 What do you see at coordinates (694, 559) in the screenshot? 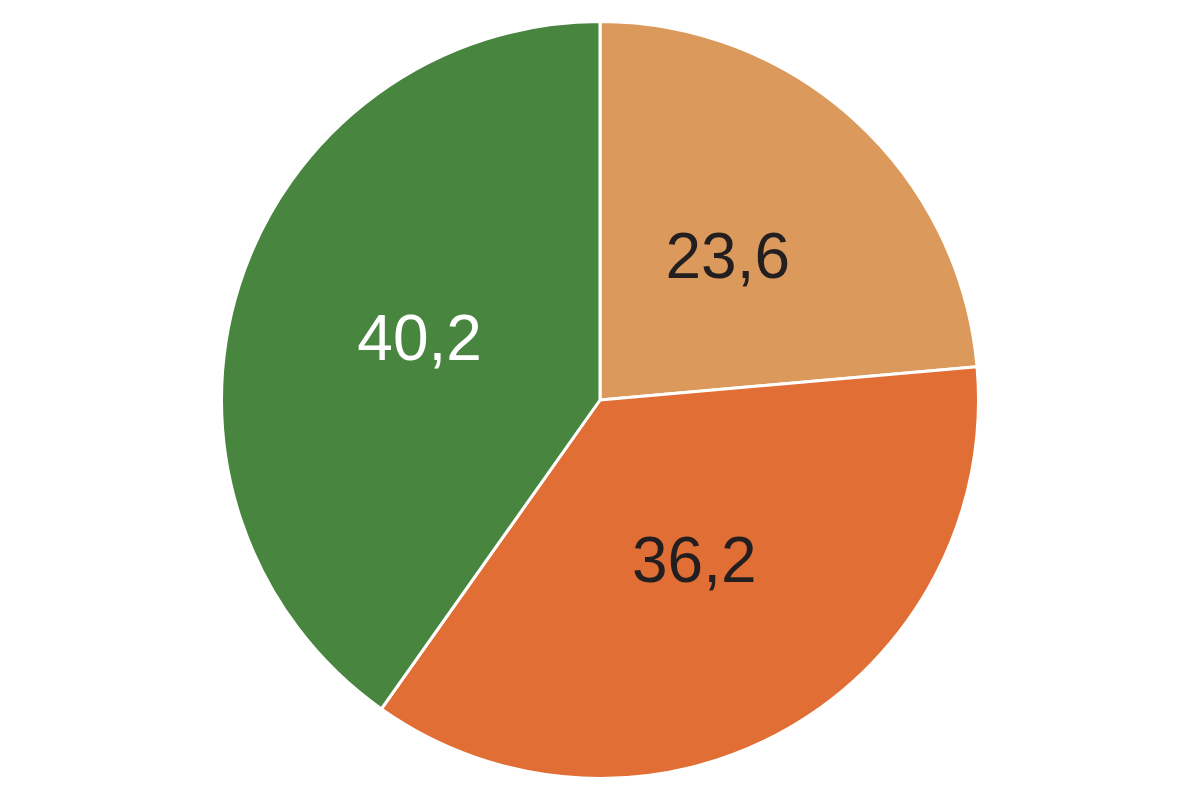
I see `data-label: 36,2` at bounding box center [694, 559].